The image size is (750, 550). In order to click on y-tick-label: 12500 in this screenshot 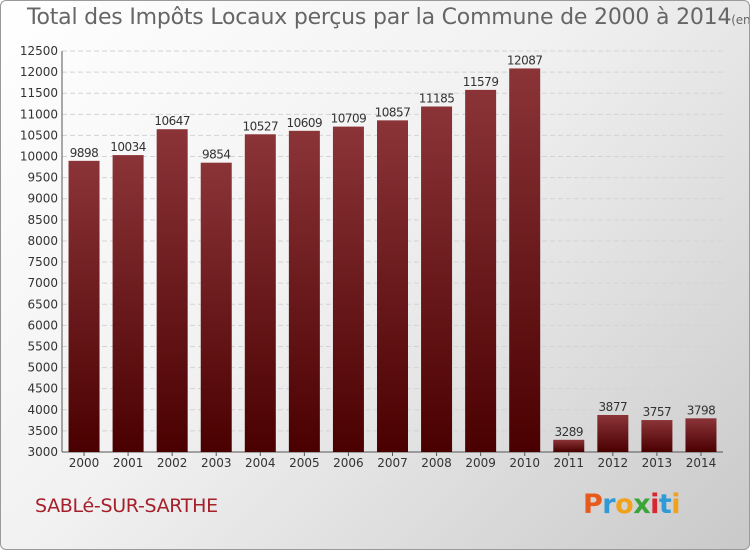, I will do `click(39, 51)`.